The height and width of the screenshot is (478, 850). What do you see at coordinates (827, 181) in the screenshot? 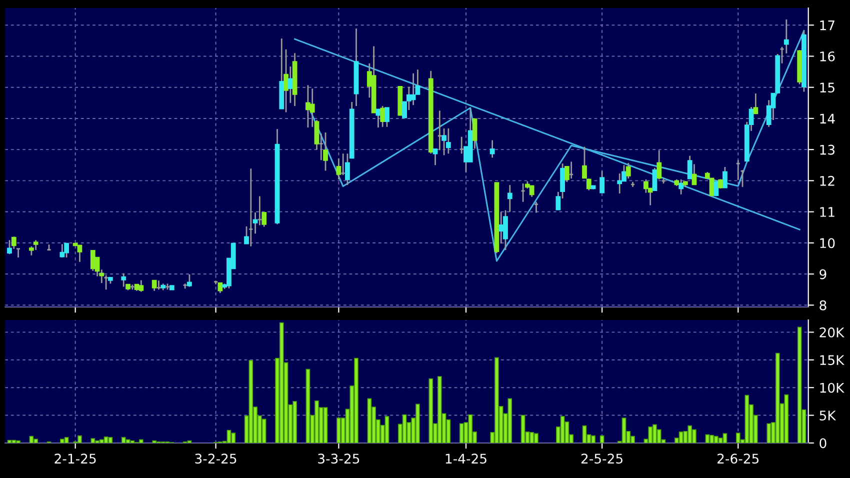
I see `y-tick-label: 12` at bounding box center [827, 181].